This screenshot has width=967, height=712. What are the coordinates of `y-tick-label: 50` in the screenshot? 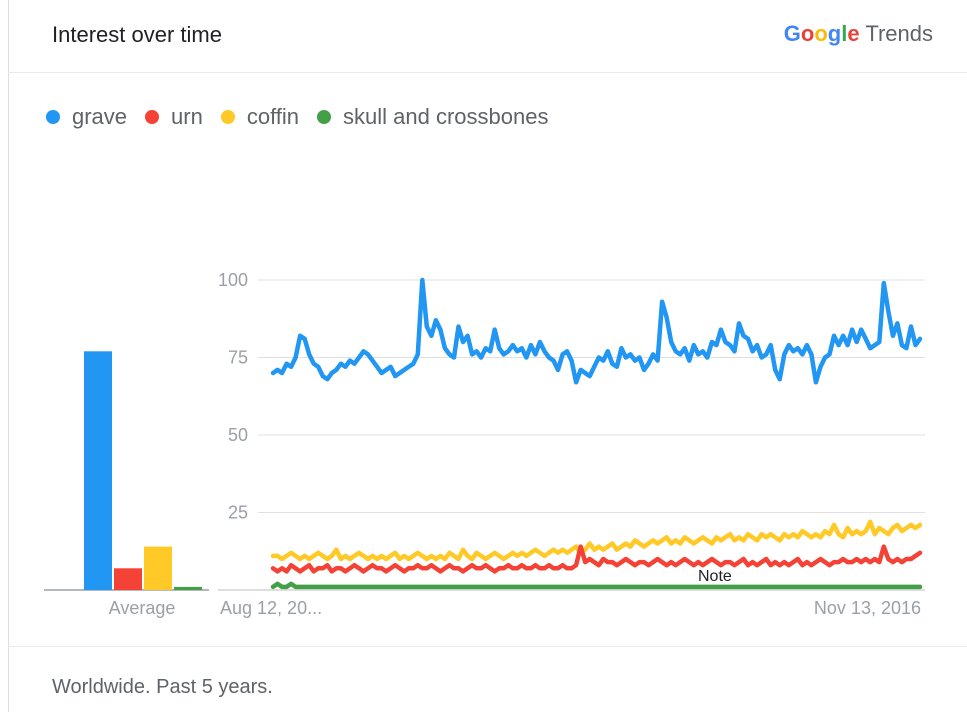 It's located at (238, 435).